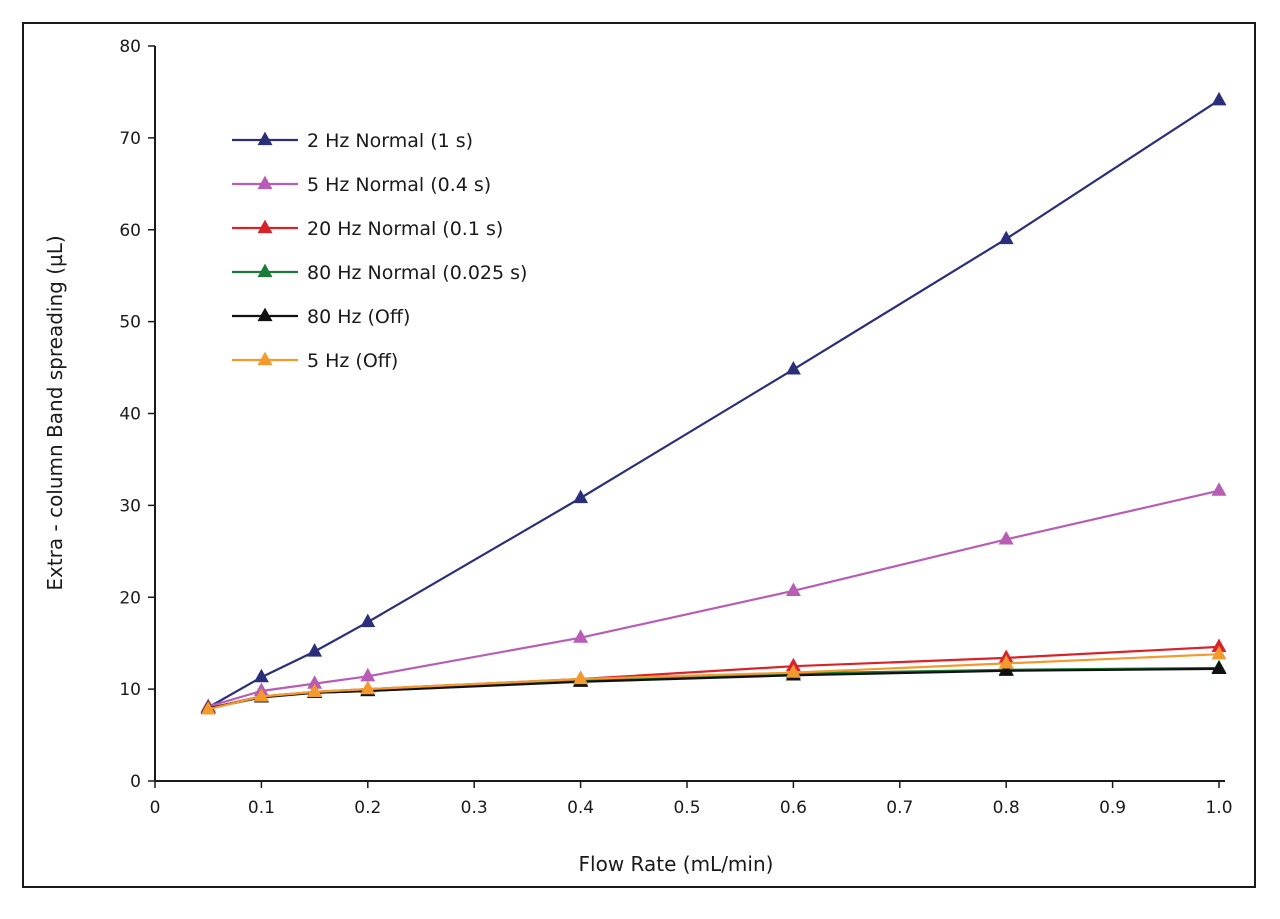 The width and height of the screenshot is (1280, 919). What do you see at coordinates (390, 141) in the screenshot?
I see `legend-label: 2 Hz Normal (1 s)` at bounding box center [390, 141].